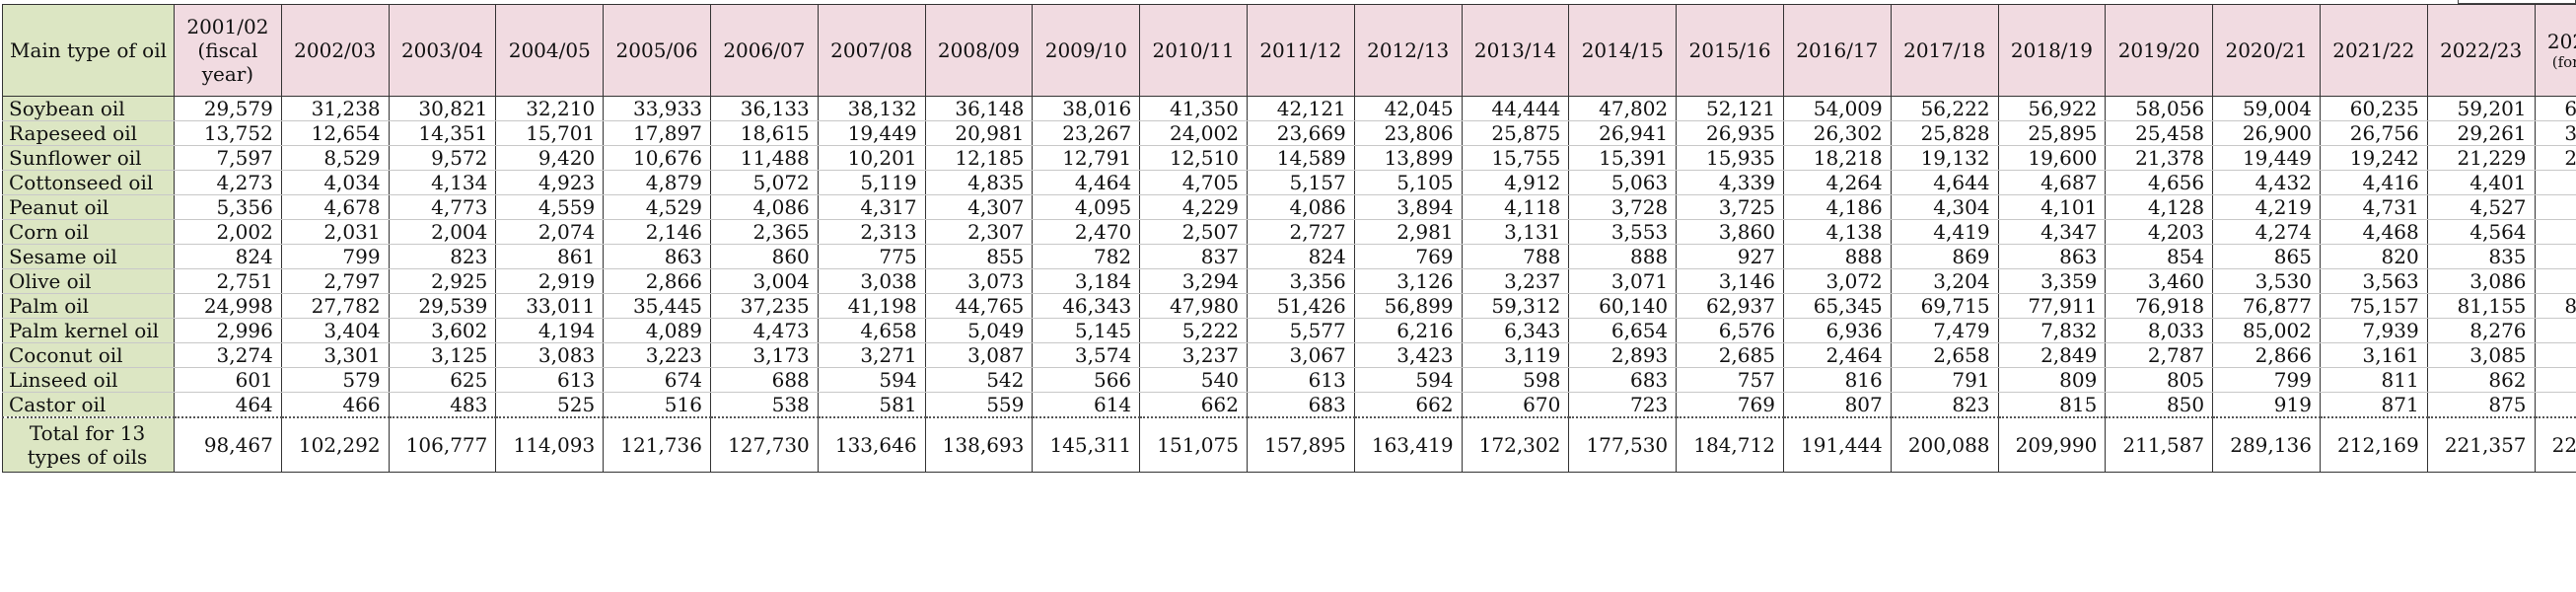 Image resolution: width=2576 pixels, height=592 pixels. What do you see at coordinates (1086, 133) in the screenshot?
I see `table-cell-value: 23,267` at bounding box center [1086, 133].